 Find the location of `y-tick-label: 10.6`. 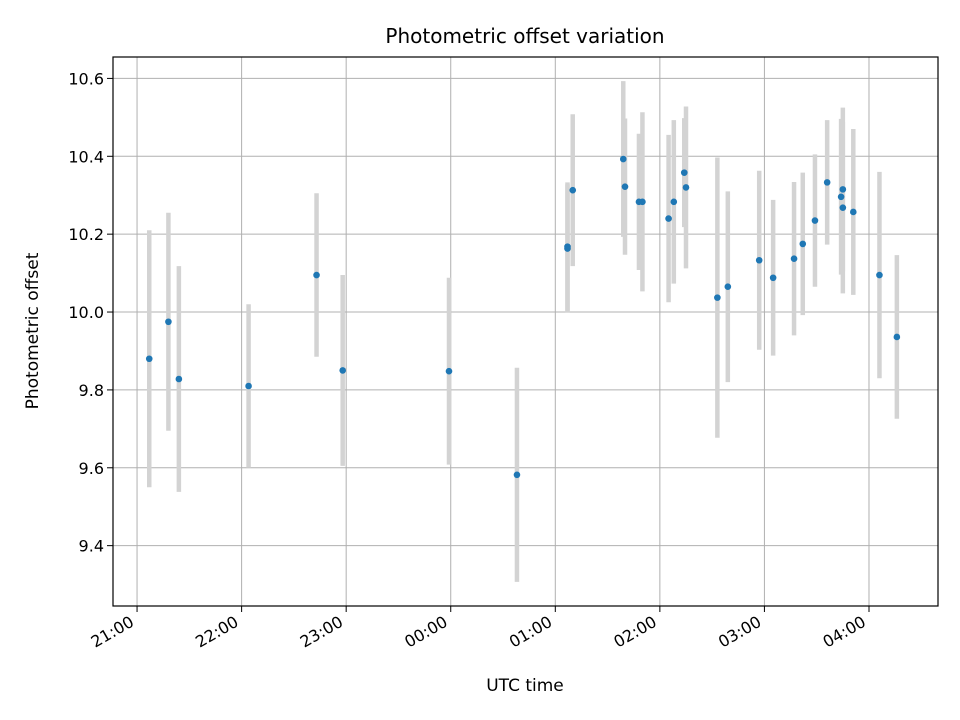

y-tick-label: 10.6 is located at coordinates (86, 78).